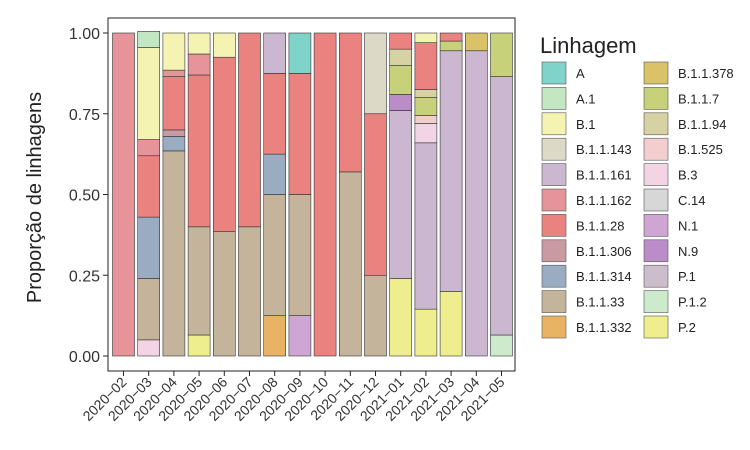 The width and height of the screenshot is (750, 450). What do you see at coordinates (84, 276) in the screenshot?
I see `y-tick-label: 0.25` at bounding box center [84, 276].